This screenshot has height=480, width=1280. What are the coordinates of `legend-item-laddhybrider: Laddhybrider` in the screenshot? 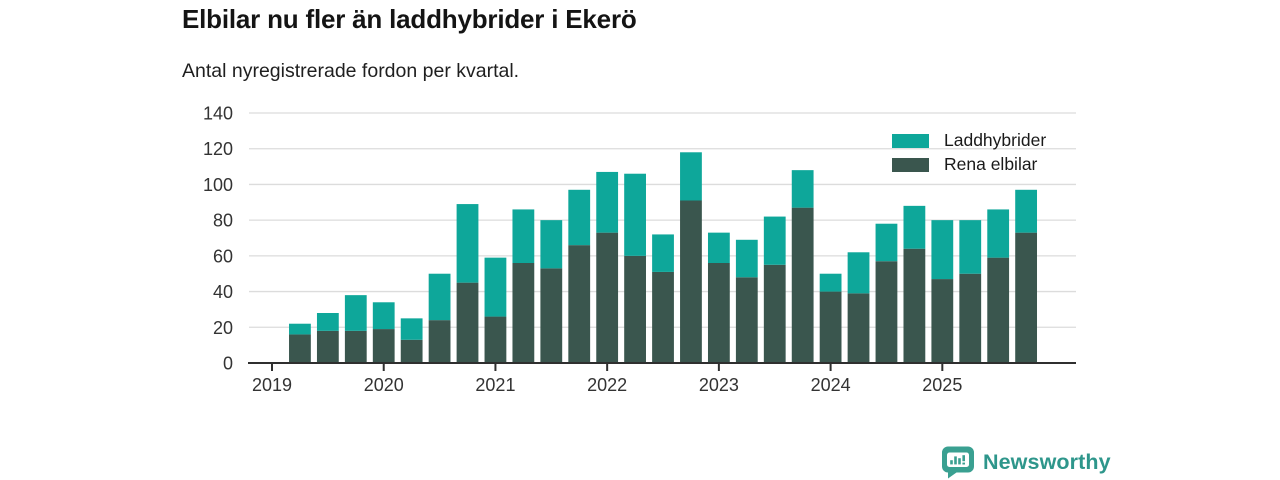 It's located at (969, 140).